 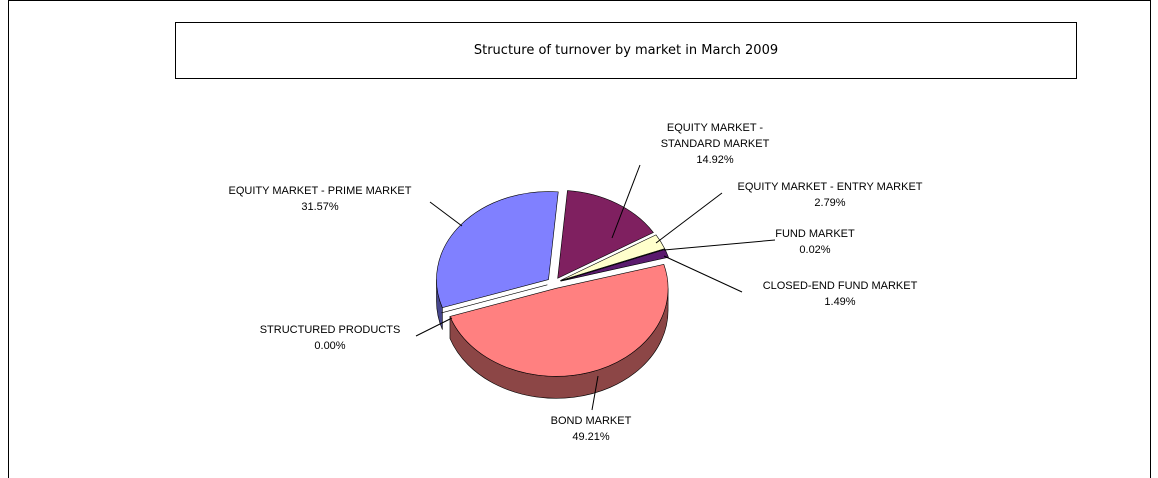 What do you see at coordinates (320, 207) in the screenshot?
I see `value-label: 31.57%` at bounding box center [320, 207].